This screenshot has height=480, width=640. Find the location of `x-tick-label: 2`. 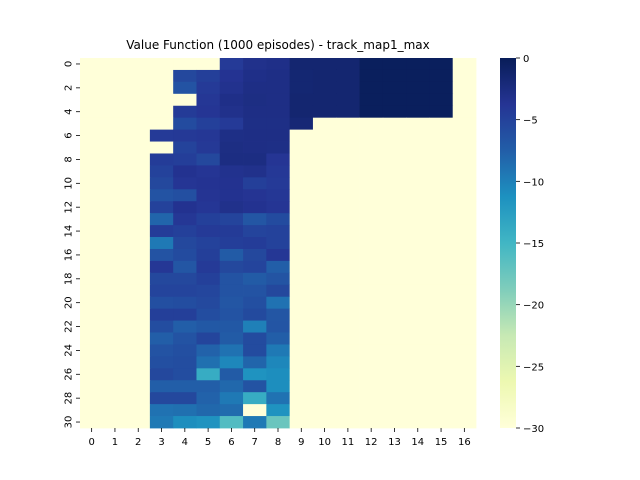

x-tick-label: 2 is located at coordinates (138, 442).